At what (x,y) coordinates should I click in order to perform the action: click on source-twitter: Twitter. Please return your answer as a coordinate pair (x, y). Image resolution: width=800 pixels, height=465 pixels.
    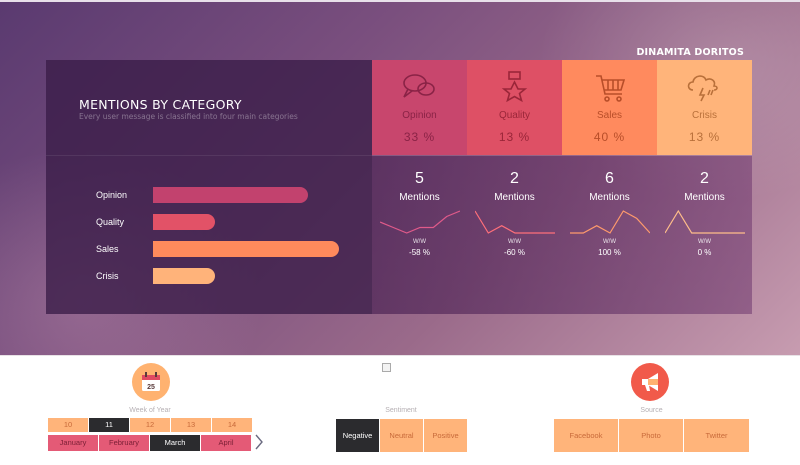
    Looking at the image, I should click on (716, 435).